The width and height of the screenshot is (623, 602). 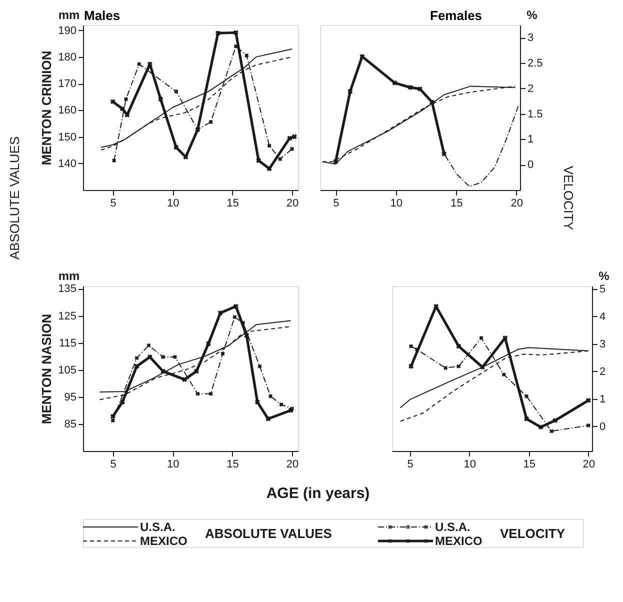 I want to click on y-tick-label: 95, so click(x=70, y=397).